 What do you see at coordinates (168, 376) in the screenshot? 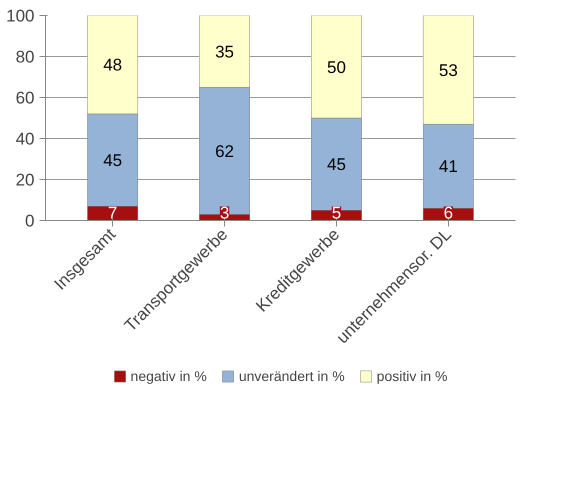
I see `legend-label: negativ in %` at bounding box center [168, 376].